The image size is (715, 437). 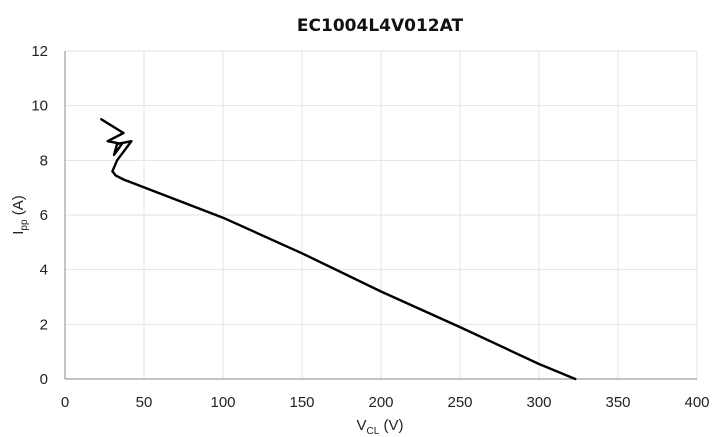 I want to click on x-tick-label: 0, so click(x=65, y=402).